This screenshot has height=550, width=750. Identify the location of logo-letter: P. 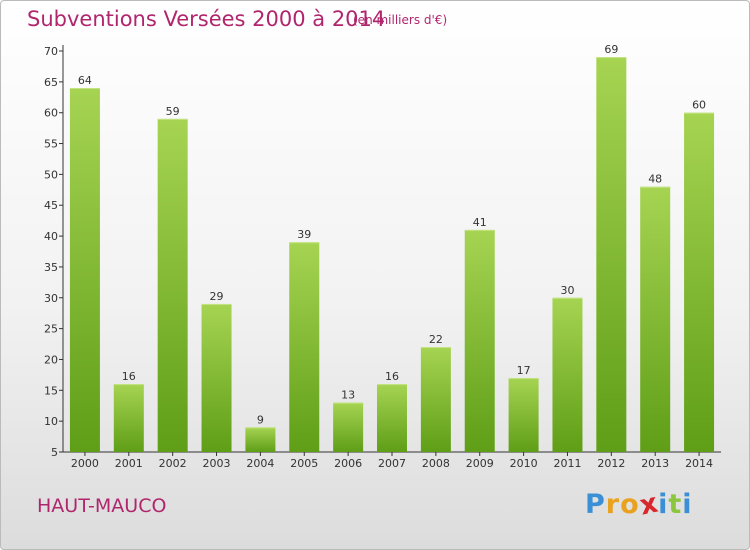
(595, 504).